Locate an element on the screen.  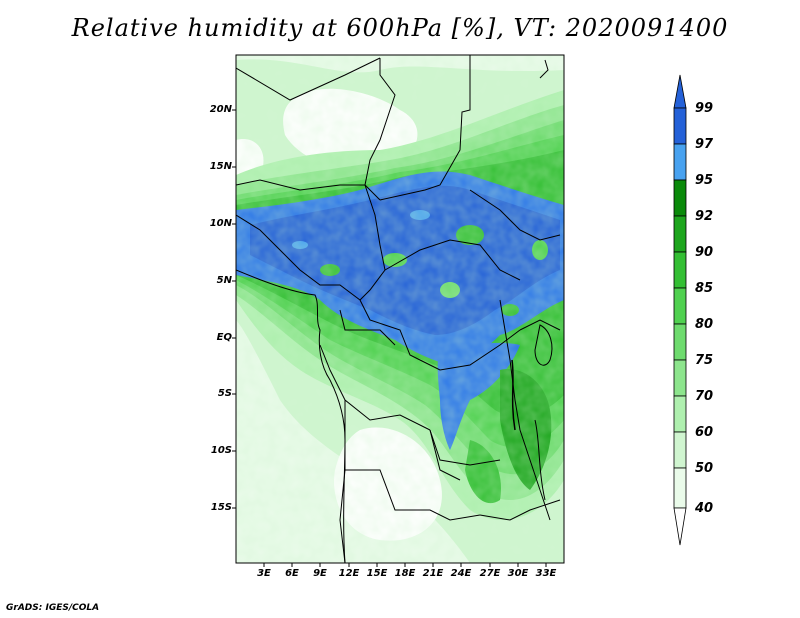
lat-tick-label: 10N is located at coordinates (220, 223).